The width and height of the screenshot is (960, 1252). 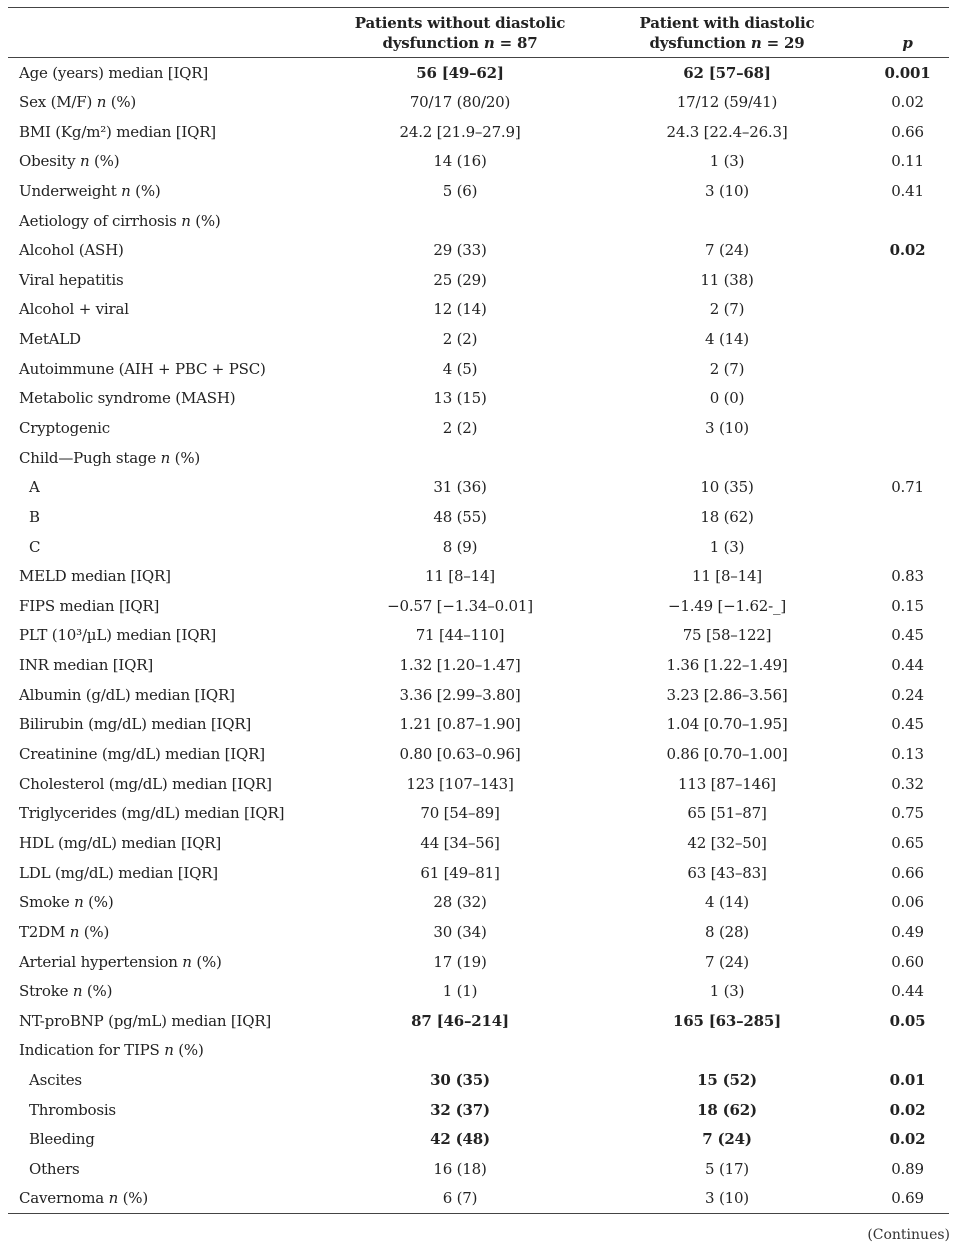 I want to click on row-p-value: 0.24, so click(x=907, y=694).